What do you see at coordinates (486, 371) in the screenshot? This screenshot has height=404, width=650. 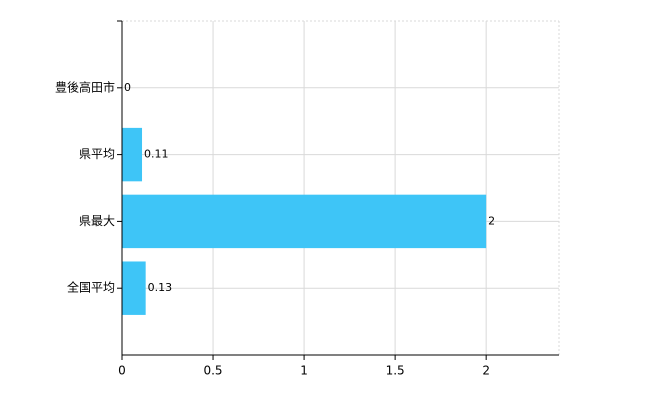 I see `x-tick-label: 2` at bounding box center [486, 371].